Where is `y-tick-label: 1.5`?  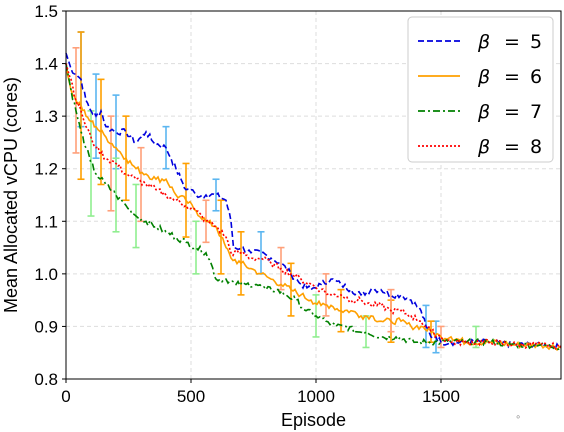 y-tick-label: 1.5 is located at coordinates (46, 11).